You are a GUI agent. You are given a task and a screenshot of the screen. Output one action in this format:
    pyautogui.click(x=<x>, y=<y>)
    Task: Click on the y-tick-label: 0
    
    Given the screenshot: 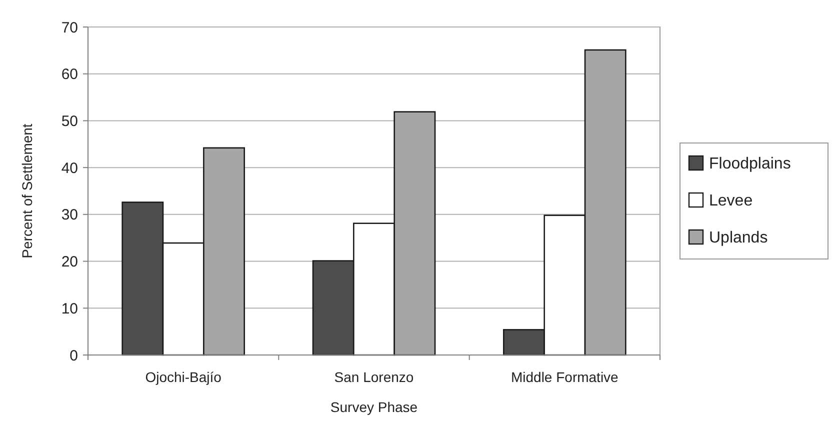 What is the action you would take?
    pyautogui.click(x=74, y=355)
    